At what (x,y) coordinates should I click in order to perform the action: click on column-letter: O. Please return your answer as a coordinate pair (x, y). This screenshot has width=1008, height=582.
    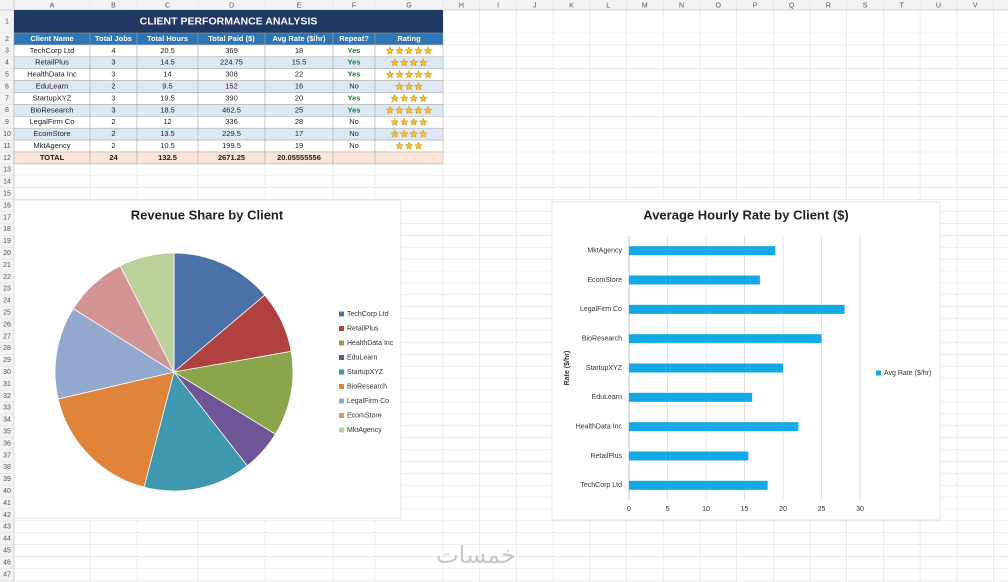
    Looking at the image, I should click on (719, 5).